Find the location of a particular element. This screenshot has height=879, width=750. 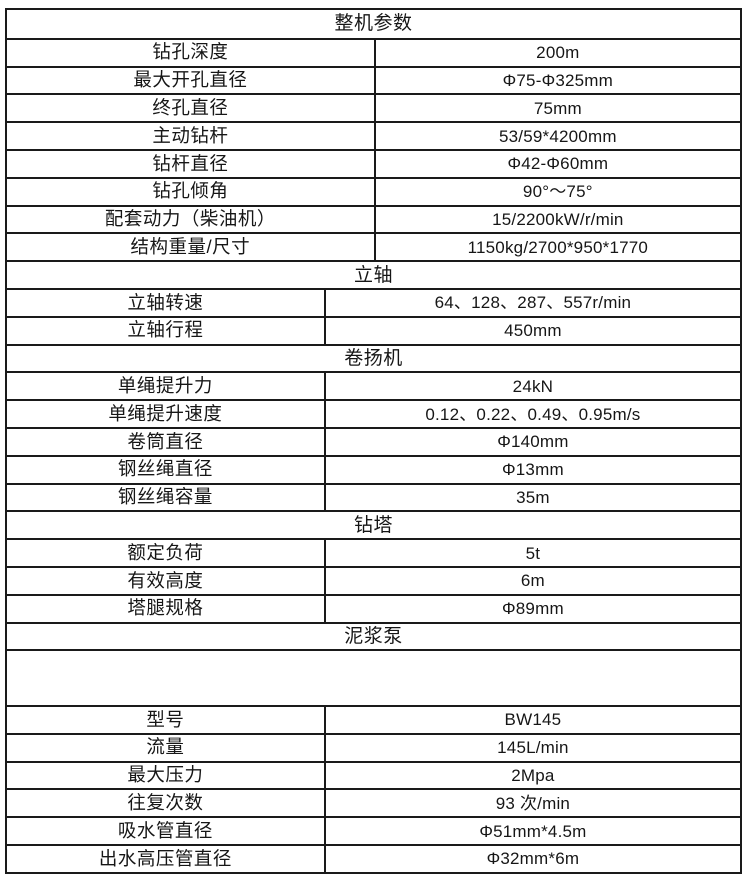

table-row-rated-load: 额定负荷 5t is located at coordinates (373, 552).